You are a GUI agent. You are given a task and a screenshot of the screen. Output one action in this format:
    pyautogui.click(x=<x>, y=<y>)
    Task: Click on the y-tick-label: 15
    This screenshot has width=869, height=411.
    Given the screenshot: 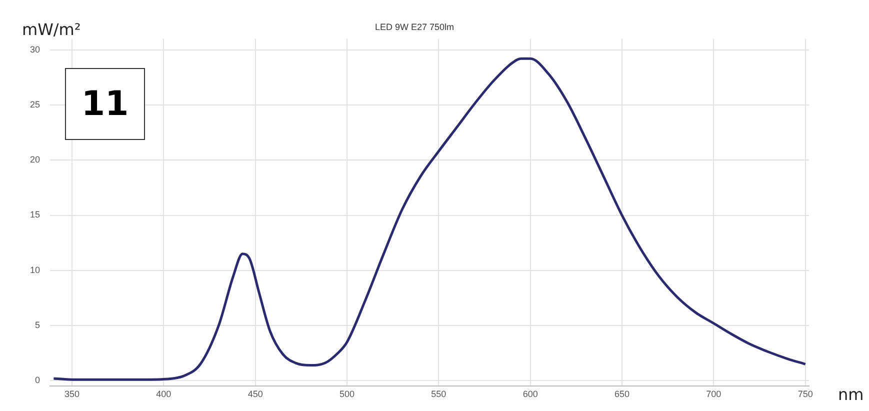 What is the action you would take?
    pyautogui.click(x=35, y=215)
    